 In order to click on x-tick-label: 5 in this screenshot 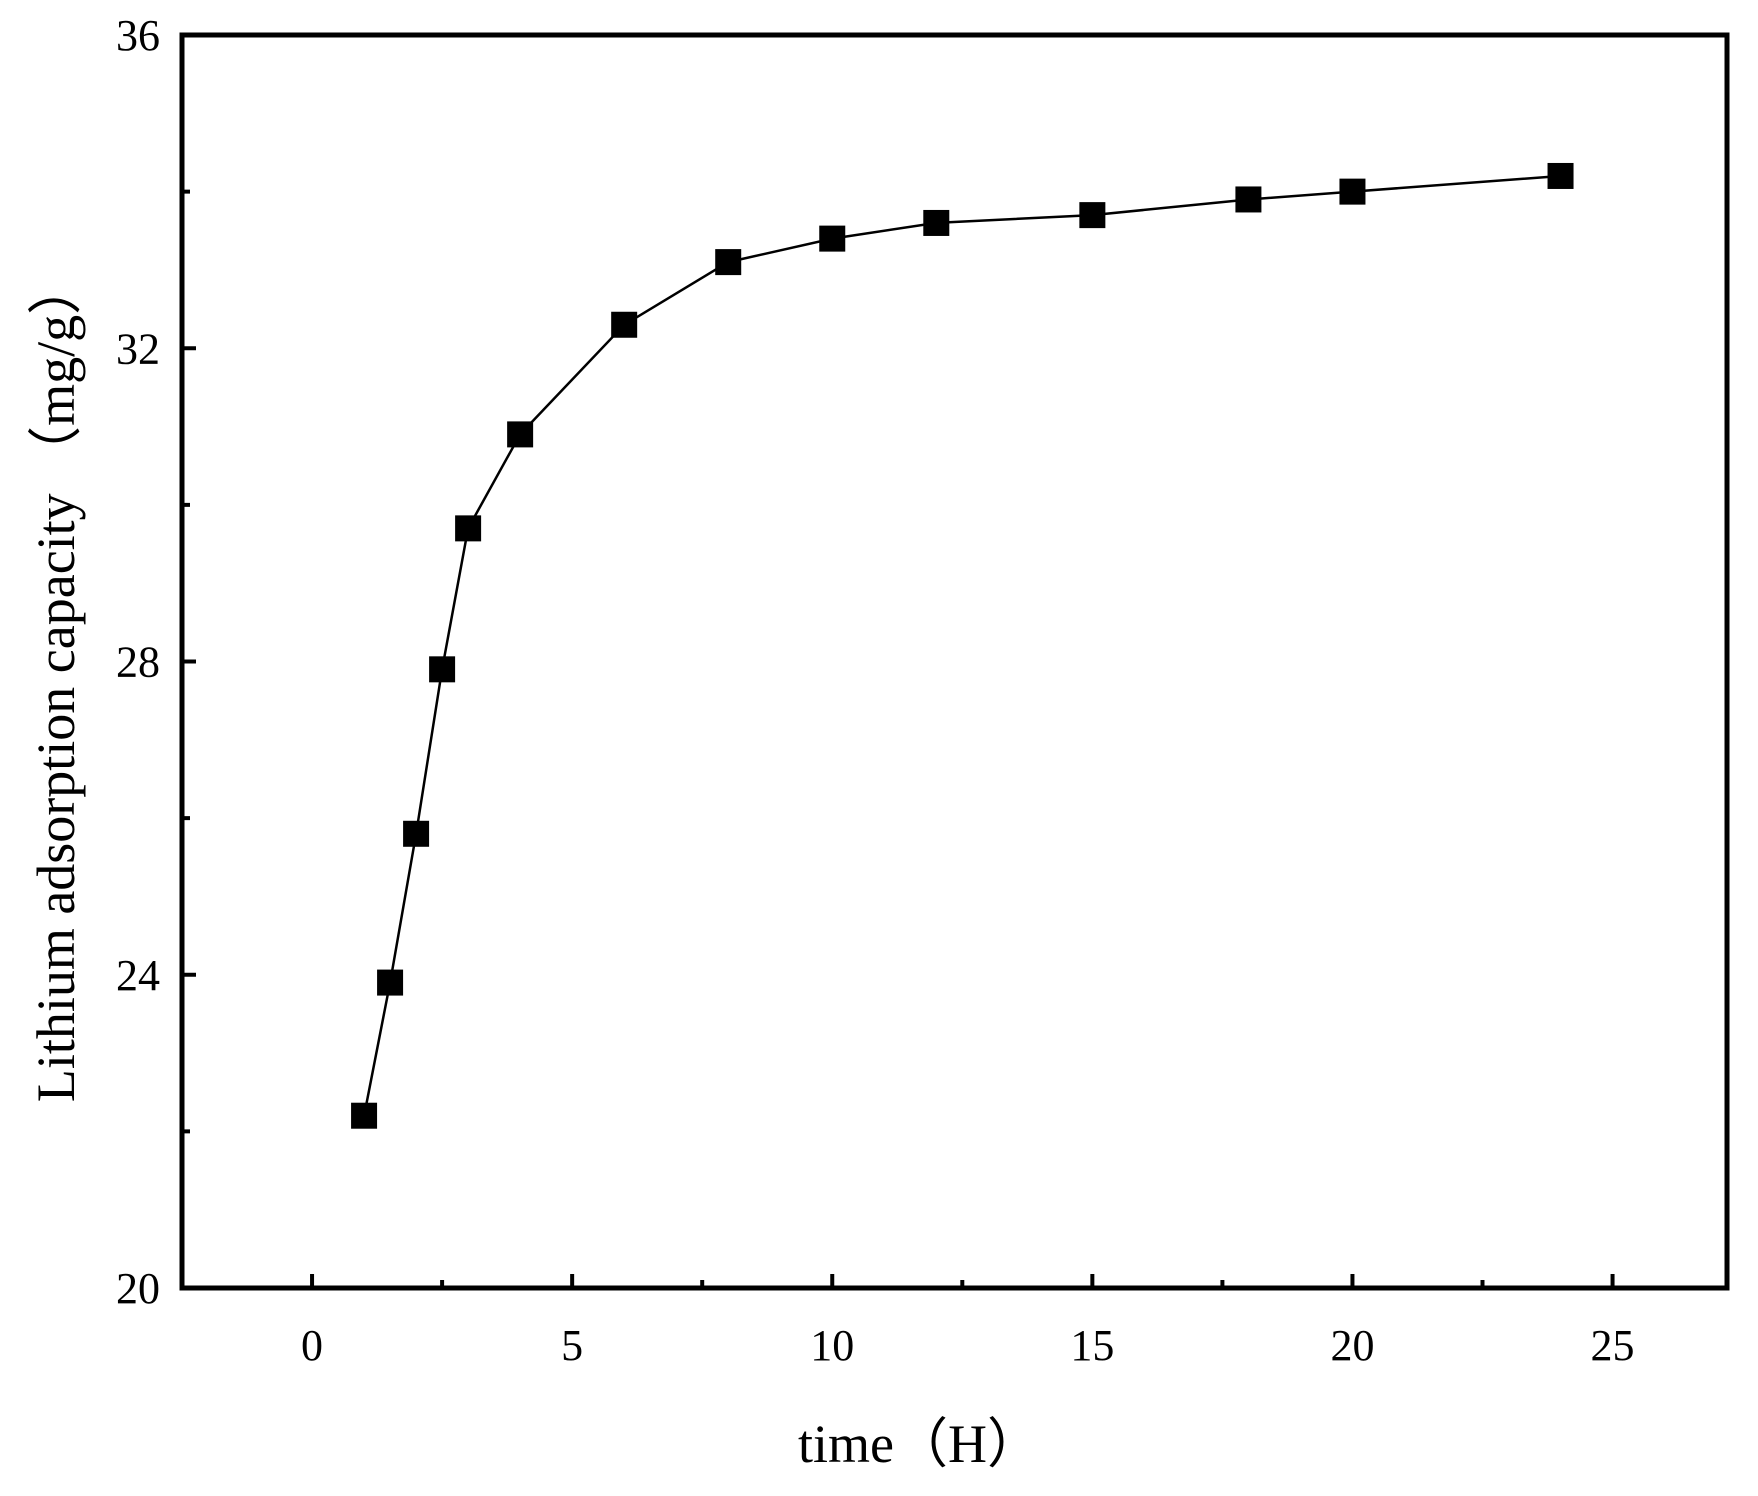, I will do `click(572, 1345)`.